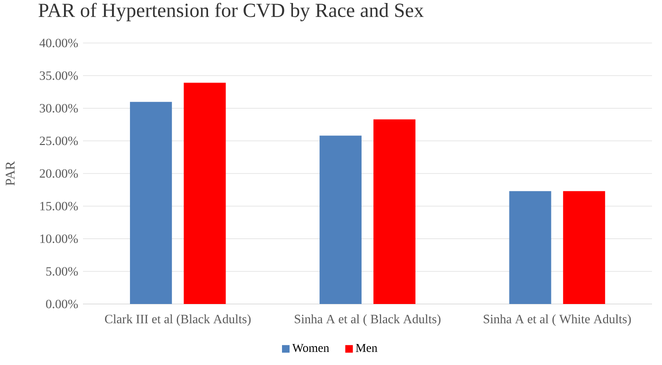  Describe the element at coordinates (62, 271) in the screenshot. I see `y-tick-label: 5.00%` at that location.